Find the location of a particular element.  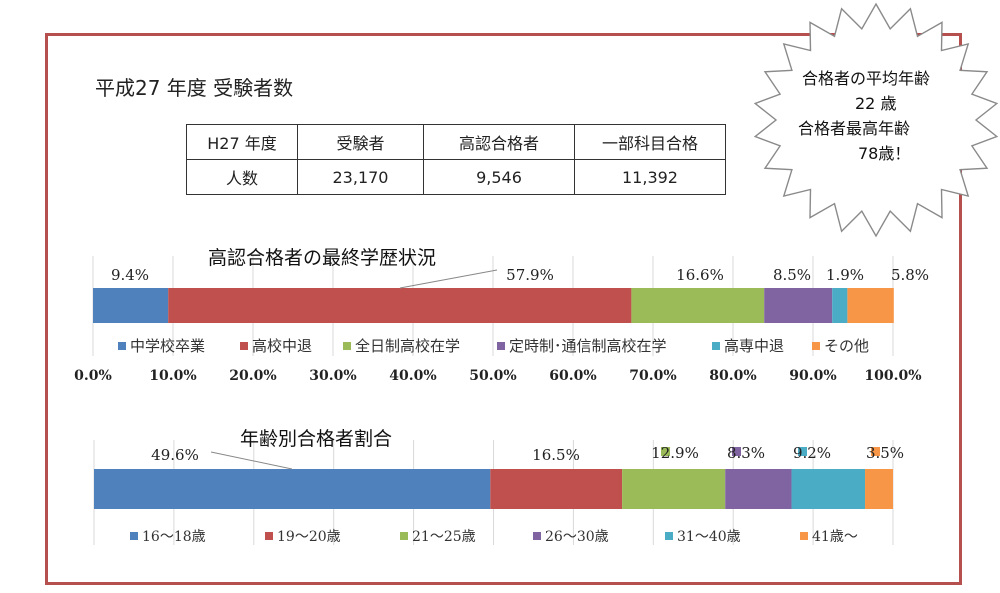

data-label: 5.8% is located at coordinates (910, 275).